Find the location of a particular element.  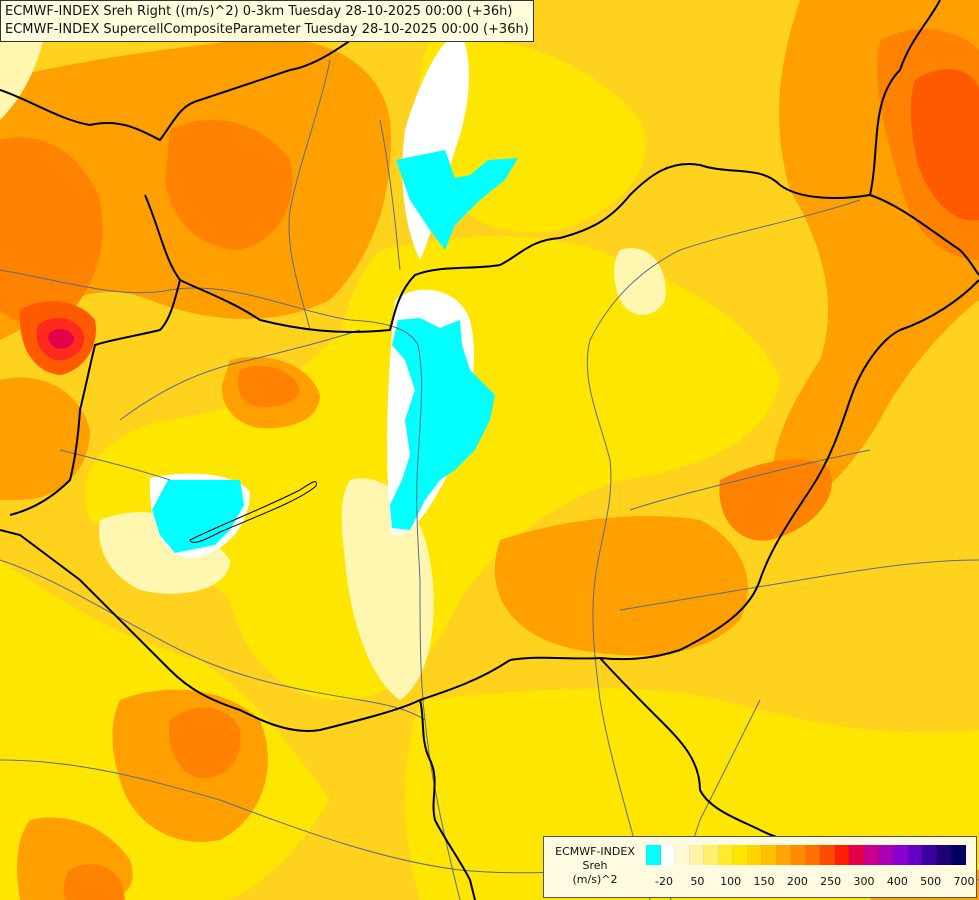

orange-area-se-hu is located at coordinates (621, 586).